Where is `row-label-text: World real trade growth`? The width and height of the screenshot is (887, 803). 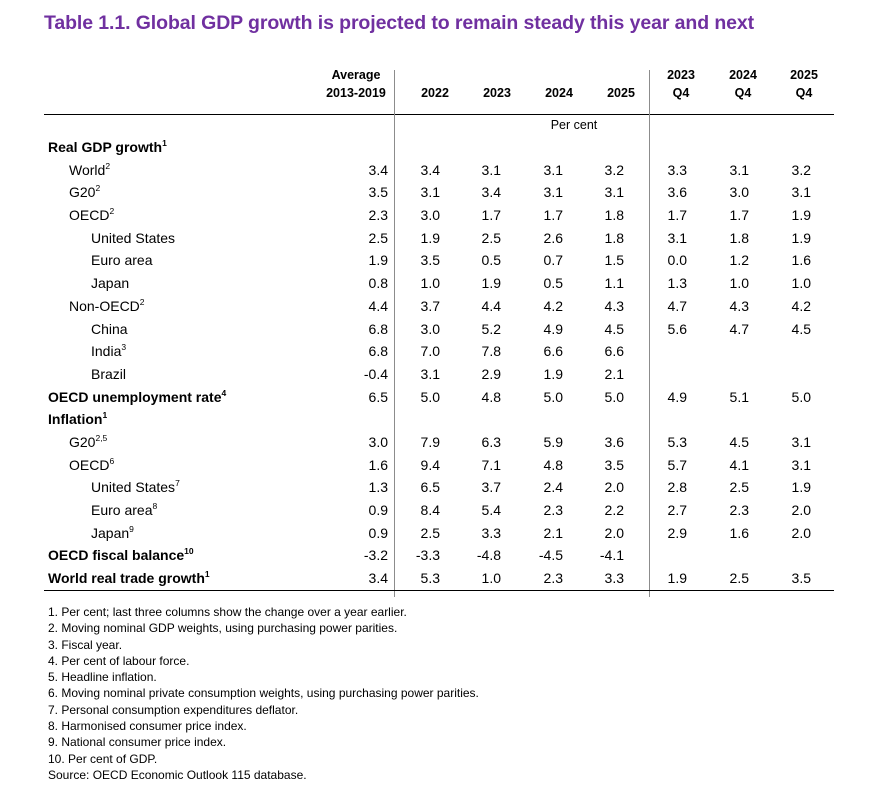 row-label-text: World real trade growth is located at coordinates (126, 578).